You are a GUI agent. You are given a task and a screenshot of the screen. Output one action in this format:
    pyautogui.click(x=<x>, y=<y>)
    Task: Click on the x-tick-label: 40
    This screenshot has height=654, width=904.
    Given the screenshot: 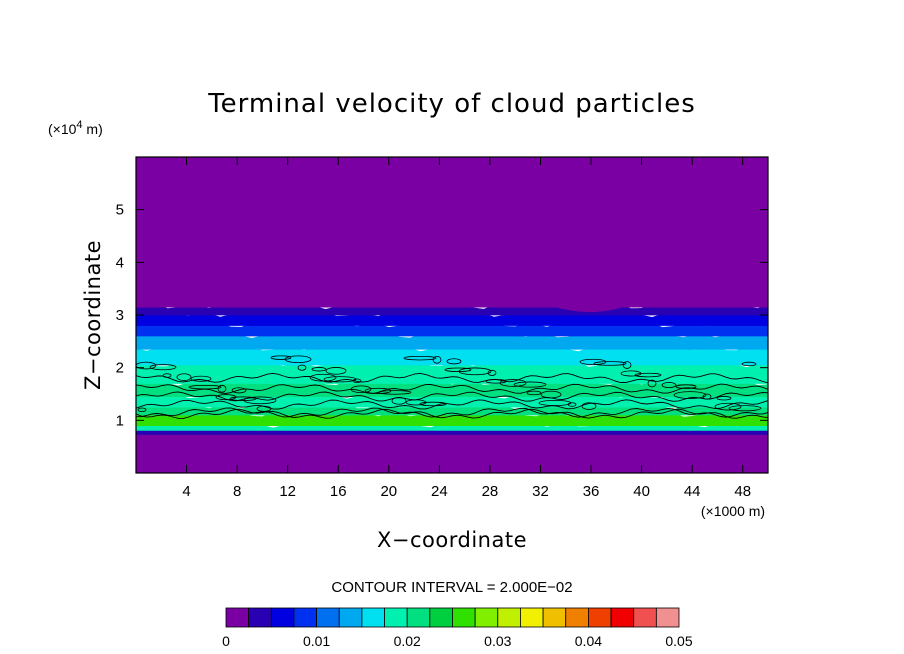 What is the action you would take?
    pyautogui.click(x=641, y=491)
    